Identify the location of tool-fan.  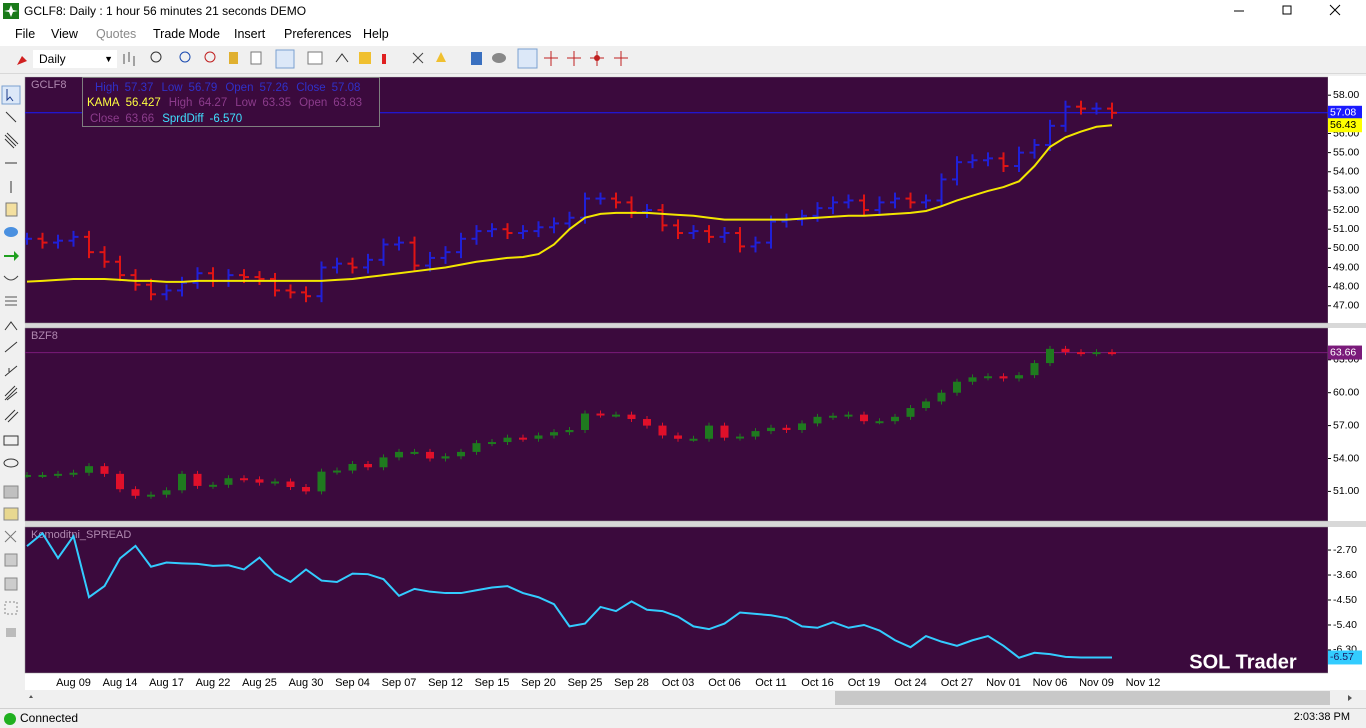
(11, 393).